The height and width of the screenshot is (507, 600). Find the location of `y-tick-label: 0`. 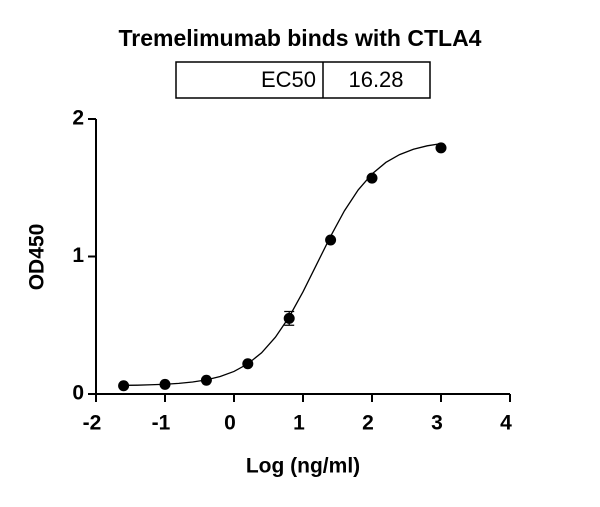

y-tick-label: 0 is located at coordinates (78, 393).